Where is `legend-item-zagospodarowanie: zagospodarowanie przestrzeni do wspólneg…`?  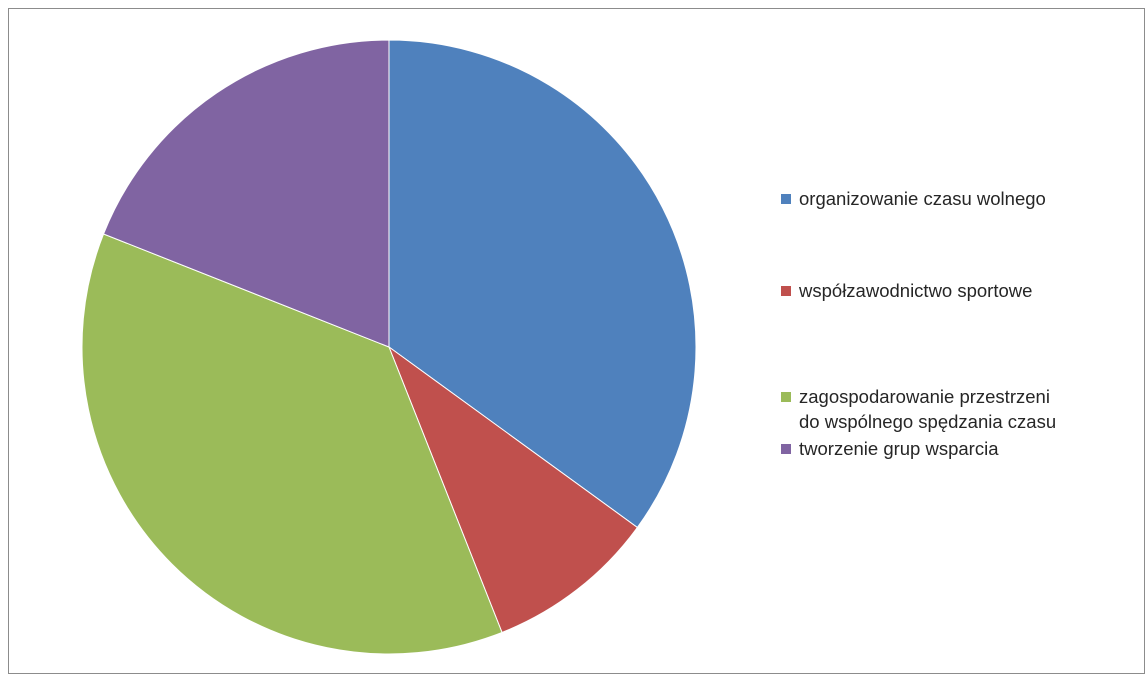
legend-item-zagospodarowanie: zagospodarowanie przestrzeni do wspólneg… is located at coordinates (918, 409).